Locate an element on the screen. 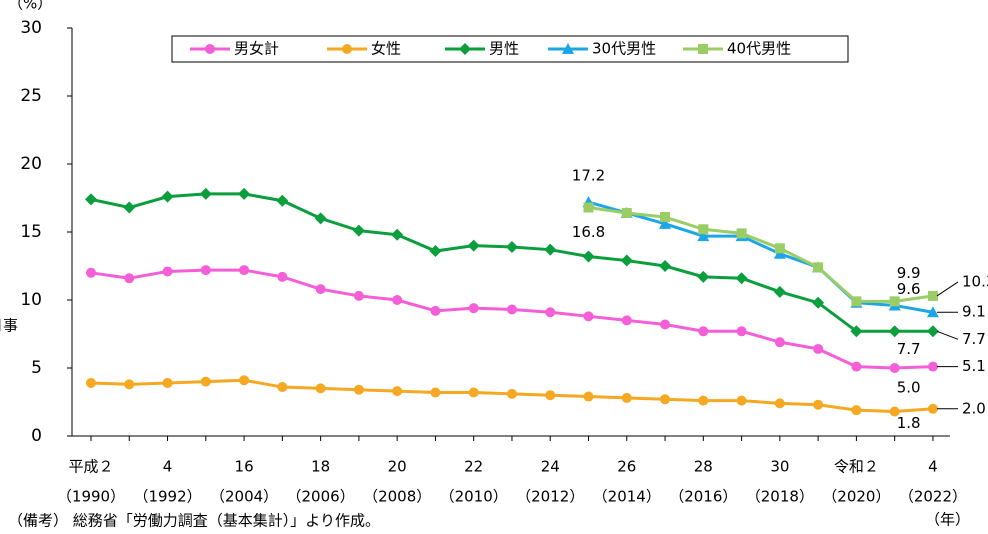 This screenshot has height=534, width=988. x-tick-year: （2006） is located at coordinates (321, 497).